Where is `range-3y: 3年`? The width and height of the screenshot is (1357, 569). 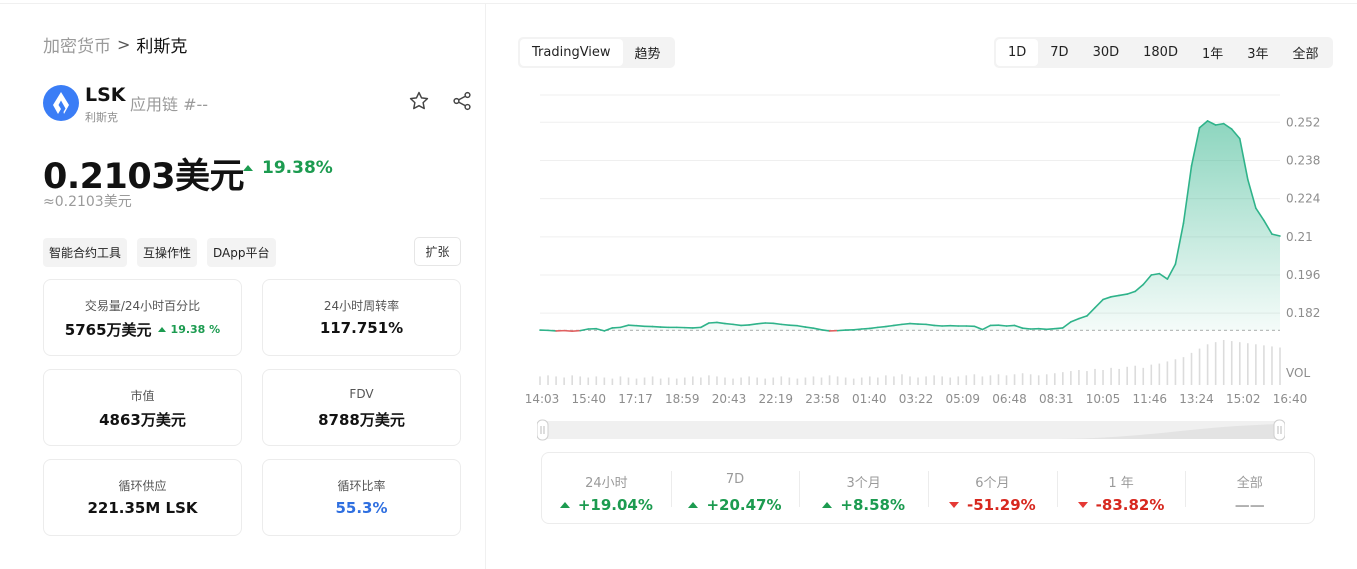
range-3y: 3年 is located at coordinates (1258, 54).